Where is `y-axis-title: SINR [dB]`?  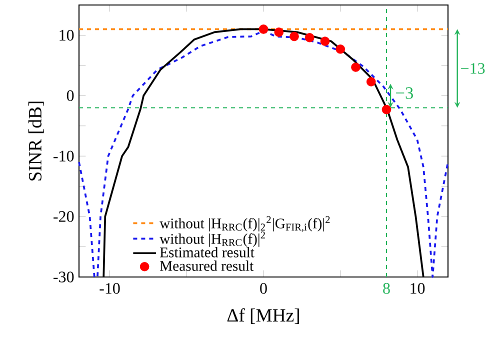
y-axis-title: SINR [dB] is located at coordinates (36, 141).